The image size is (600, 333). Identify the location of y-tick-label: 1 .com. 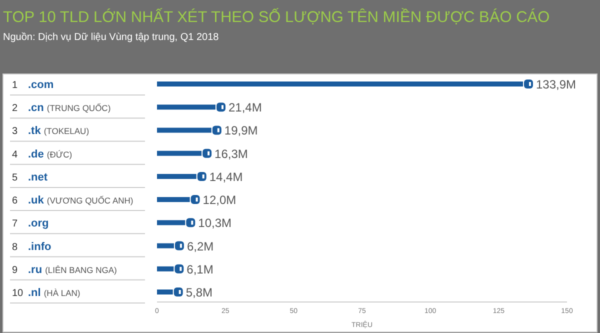
(33, 85).